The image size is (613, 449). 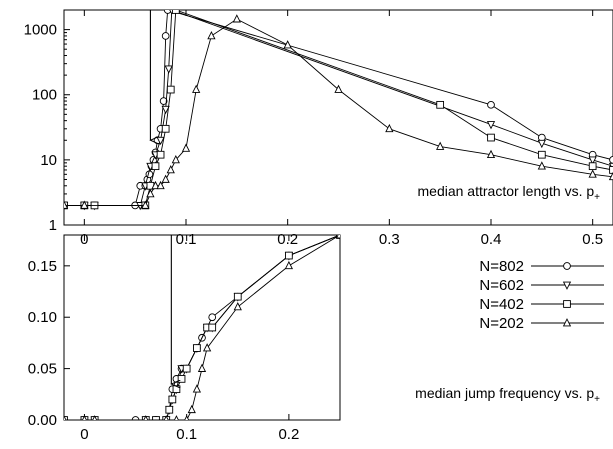 What do you see at coordinates (287, 239) in the screenshot?
I see `top-x-tick-label: 0.2` at bounding box center [287, 239].